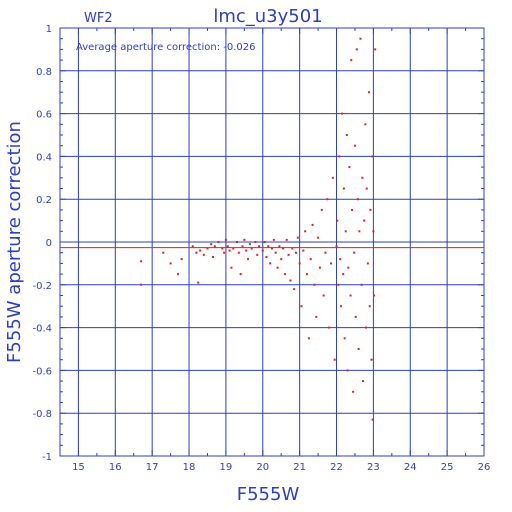 This screenshot has width=512, height=512. What do you see at coordinates (42, 371) in the screenshot?
I see `y-tick-label: -0.6` at bounding box center [42, 371].